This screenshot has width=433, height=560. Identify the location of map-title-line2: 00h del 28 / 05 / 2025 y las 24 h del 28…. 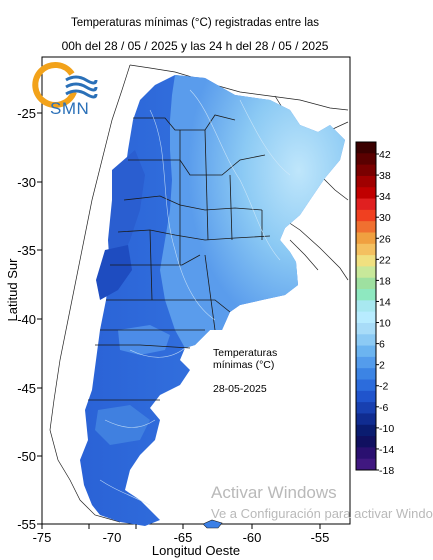
(195, 46).